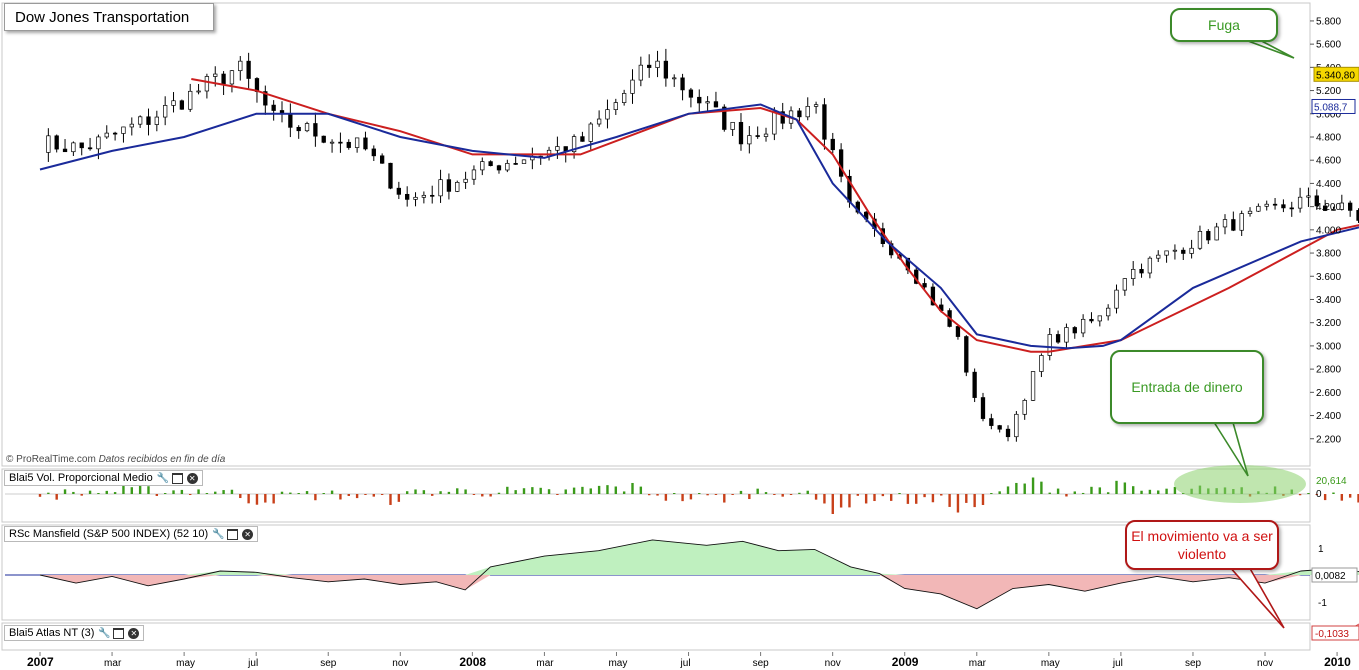 This screenshot has height=670, width=1359. Describe the element at coordinates (1333, 106) in the screenshot. I see `ma-value-tag` at that location.